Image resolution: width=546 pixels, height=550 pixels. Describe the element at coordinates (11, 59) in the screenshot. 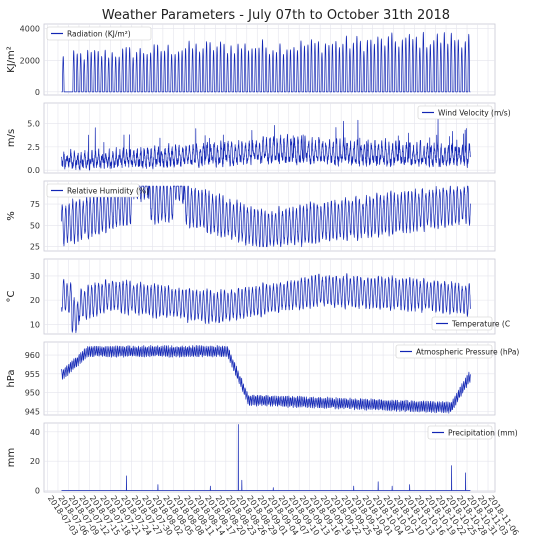

I see `y-axis-label: KJ/m²` at that location.